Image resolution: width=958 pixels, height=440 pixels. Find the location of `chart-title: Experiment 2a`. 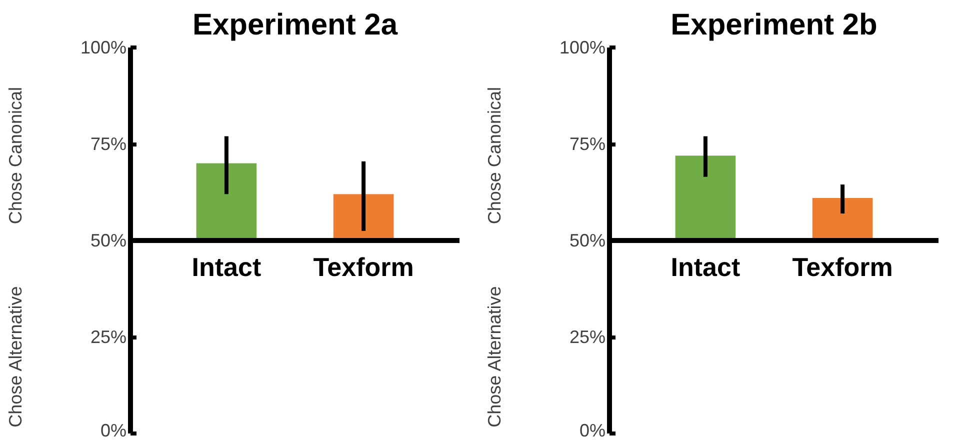

chart-title: Experiment 2a is located at coordinates (295, 25).